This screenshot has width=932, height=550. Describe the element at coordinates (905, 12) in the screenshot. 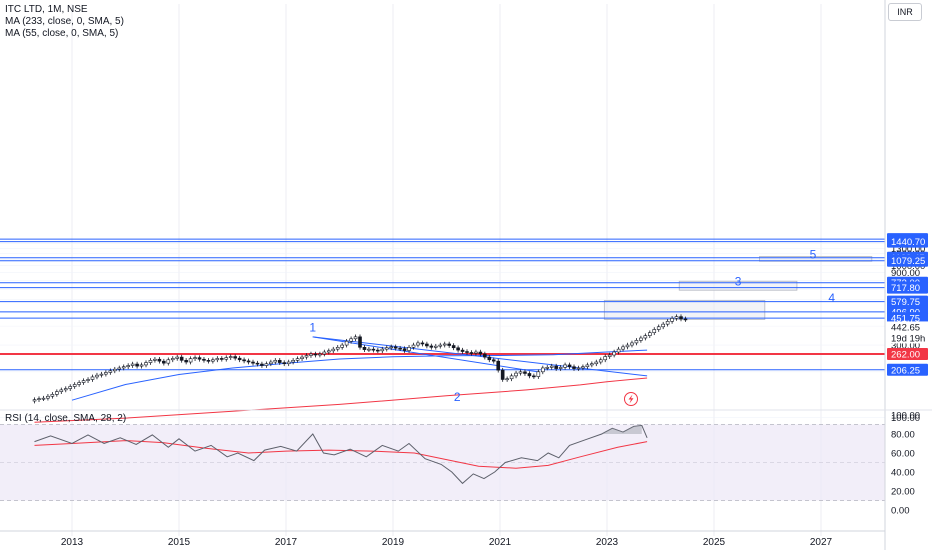

I see `currency-button: INR` at that location.